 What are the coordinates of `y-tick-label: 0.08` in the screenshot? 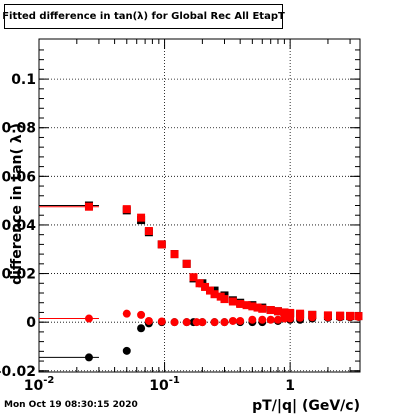 It's located at (18, 129).